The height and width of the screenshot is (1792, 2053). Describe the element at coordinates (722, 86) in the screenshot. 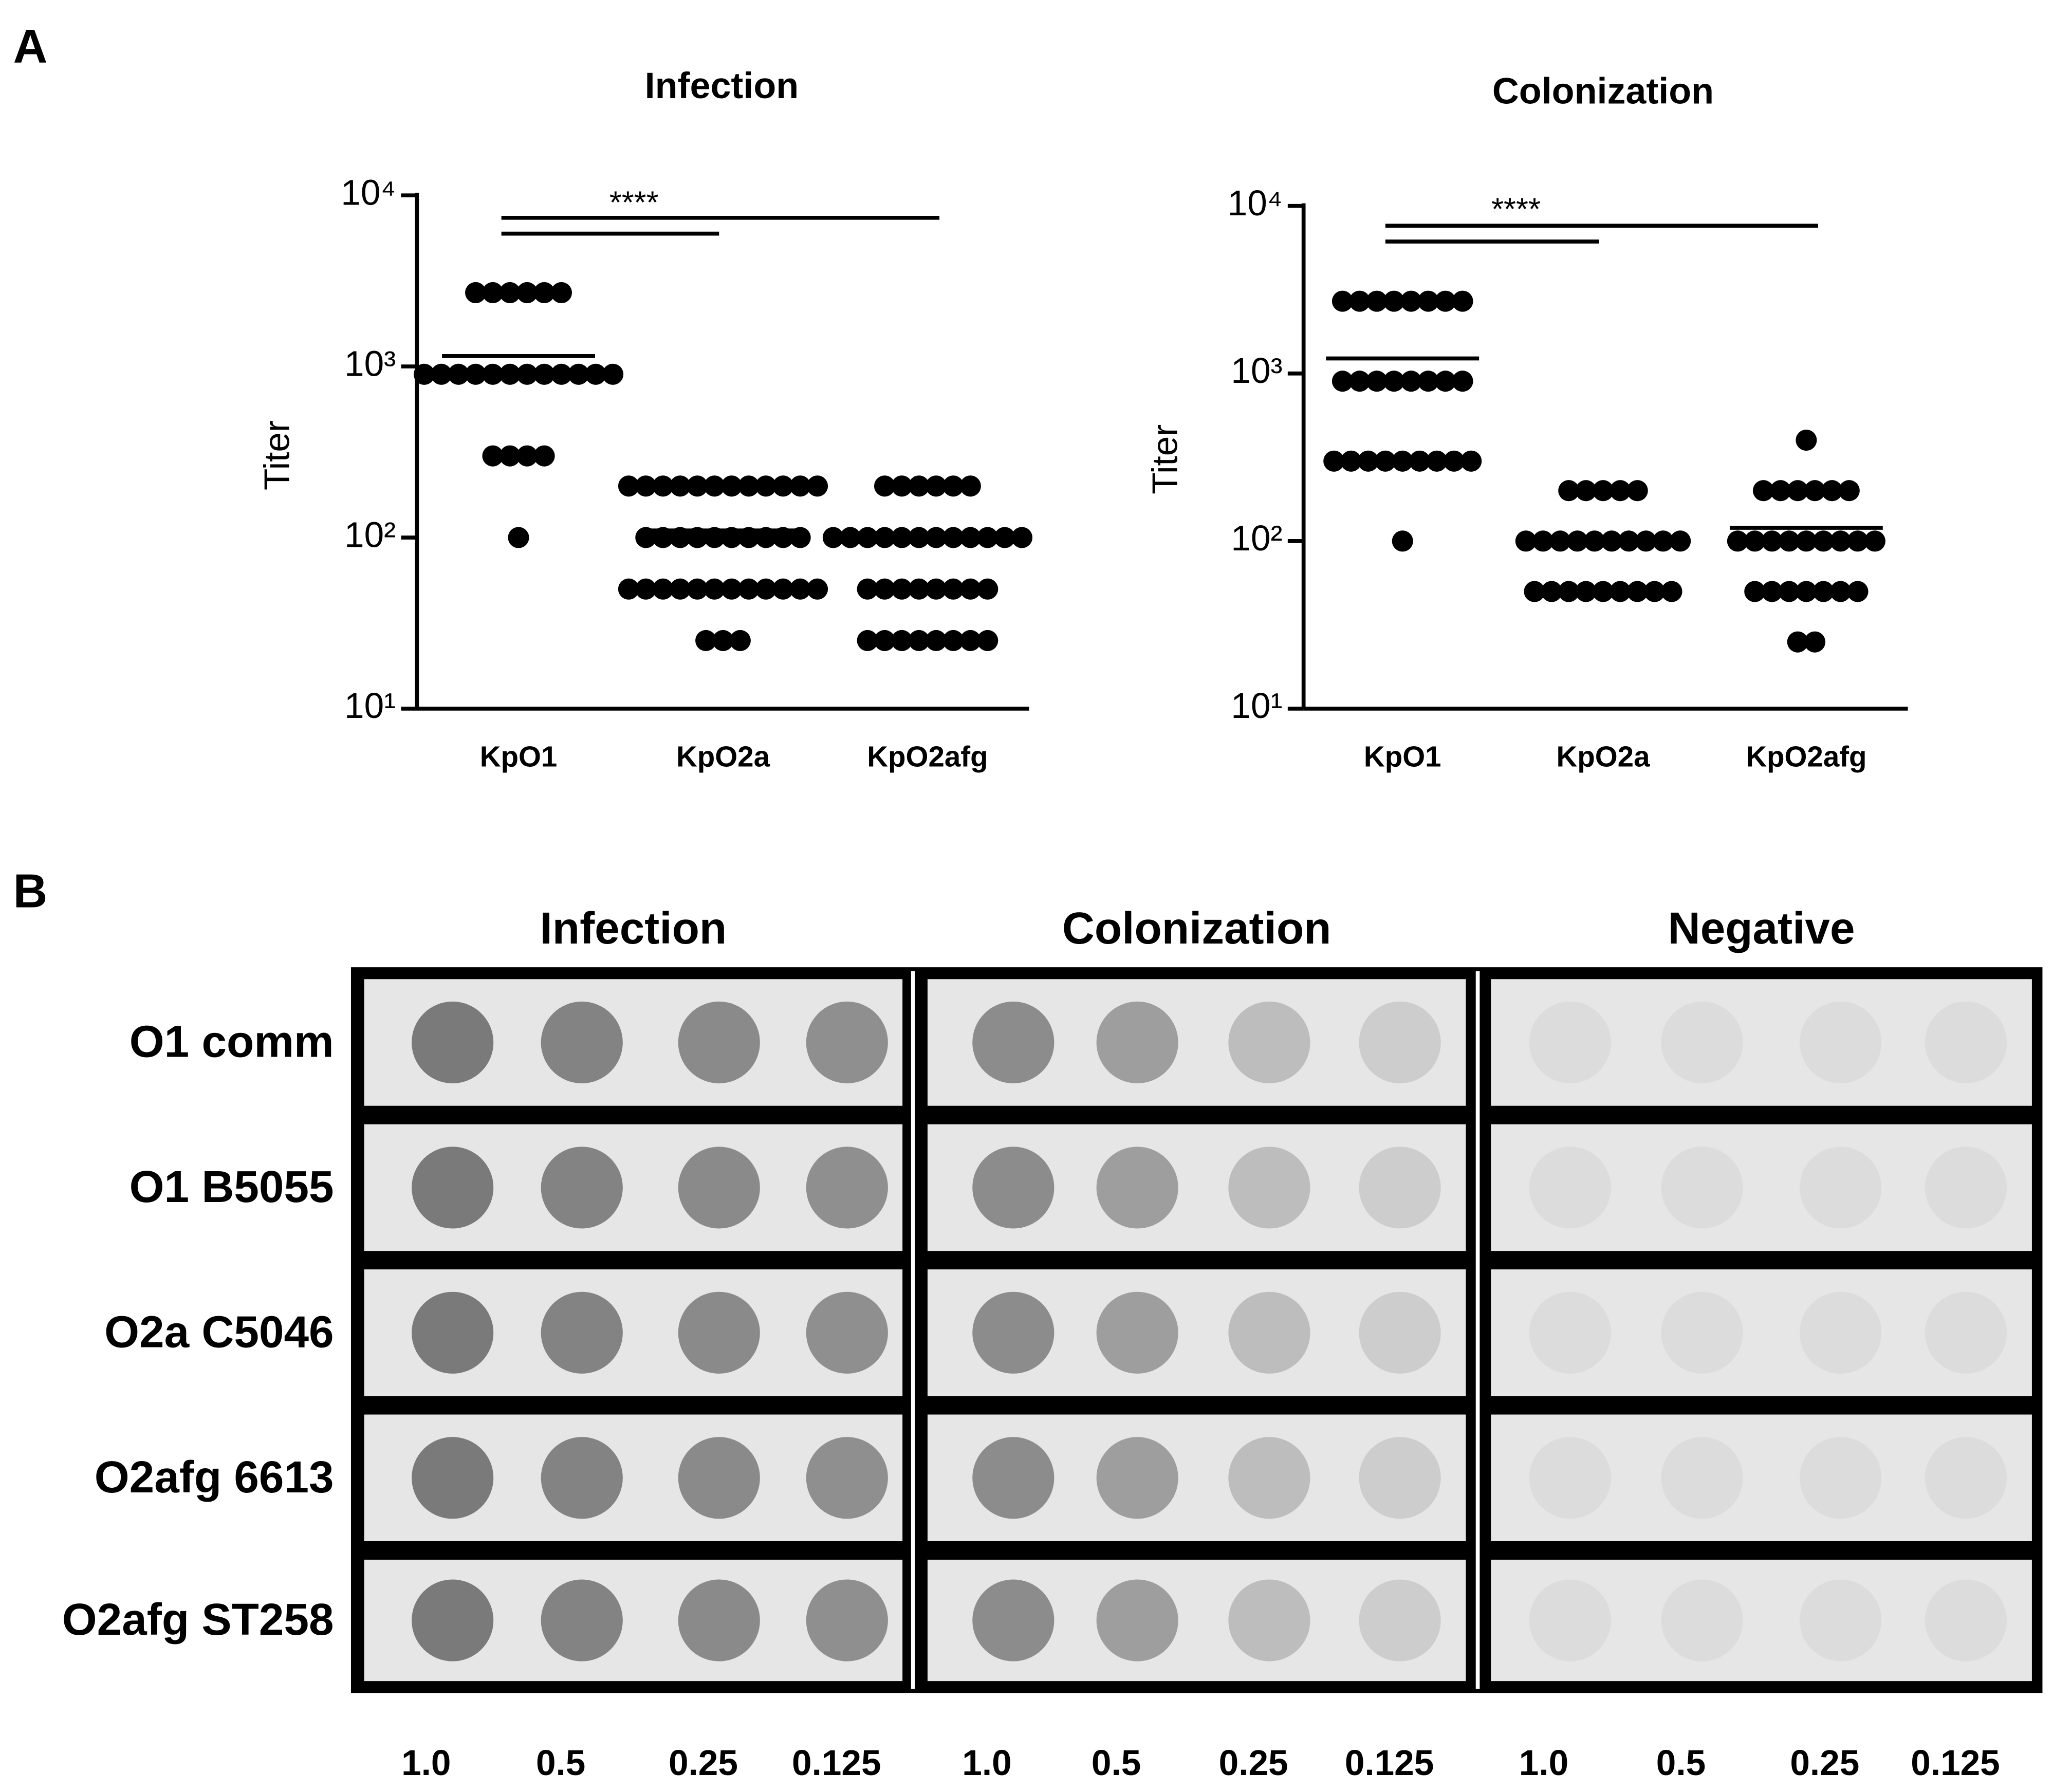

I see `chart-title: Infection` at that location.